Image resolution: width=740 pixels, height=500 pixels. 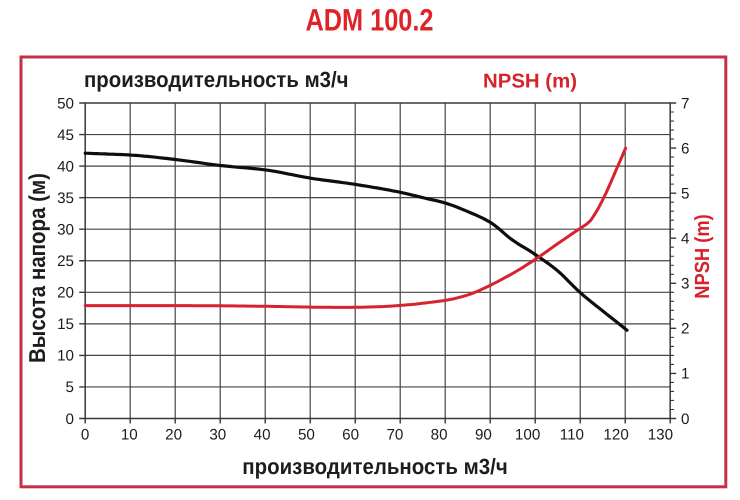 What do you see at coordinates (685, 148) in the screenshot?
I see `svg-text: 6` at bounding box center [685, 148].